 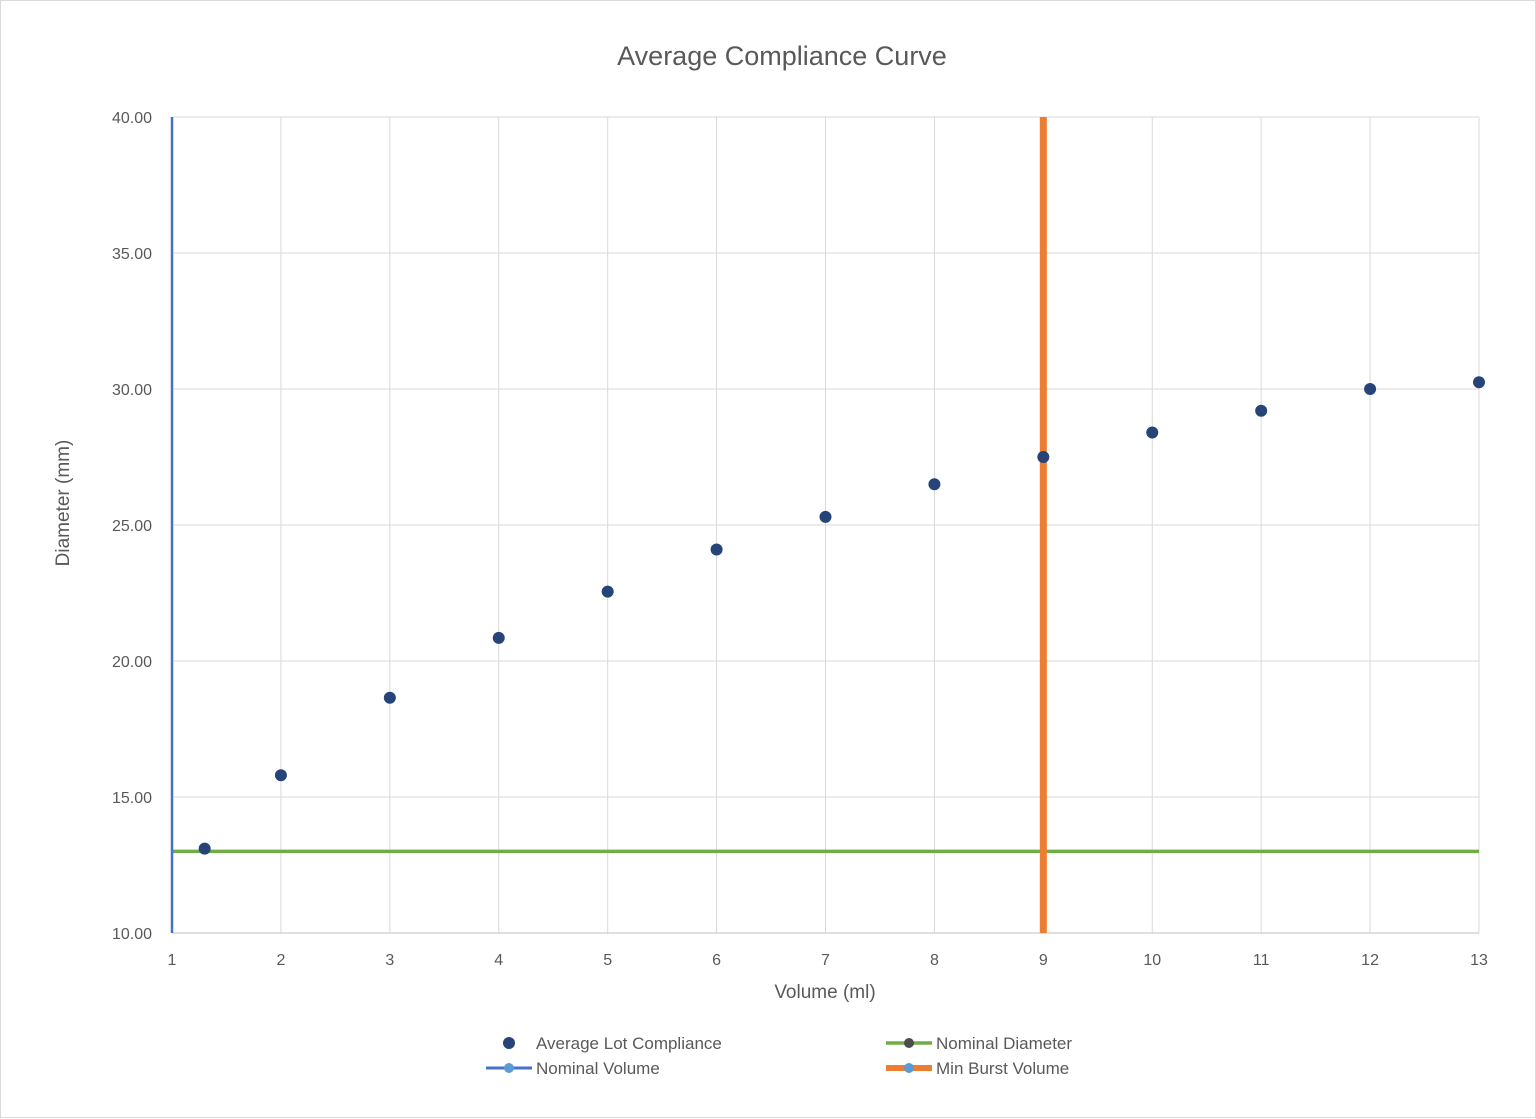 I want to click on x-tick-label: 10, so click(x=1152, y=960).